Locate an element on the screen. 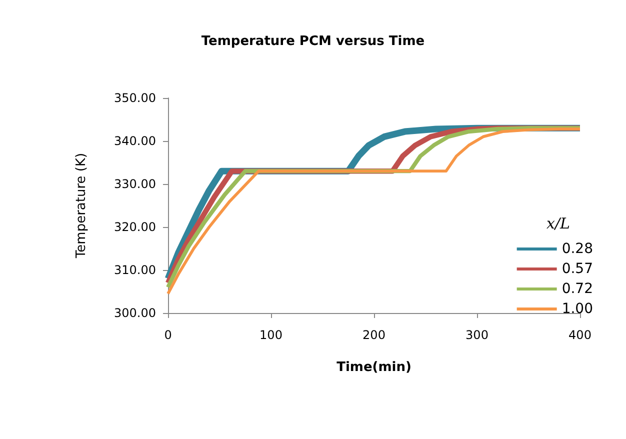 The image size is (626, 439). x-tick-label: 100 is located at coordinates (271, 335).